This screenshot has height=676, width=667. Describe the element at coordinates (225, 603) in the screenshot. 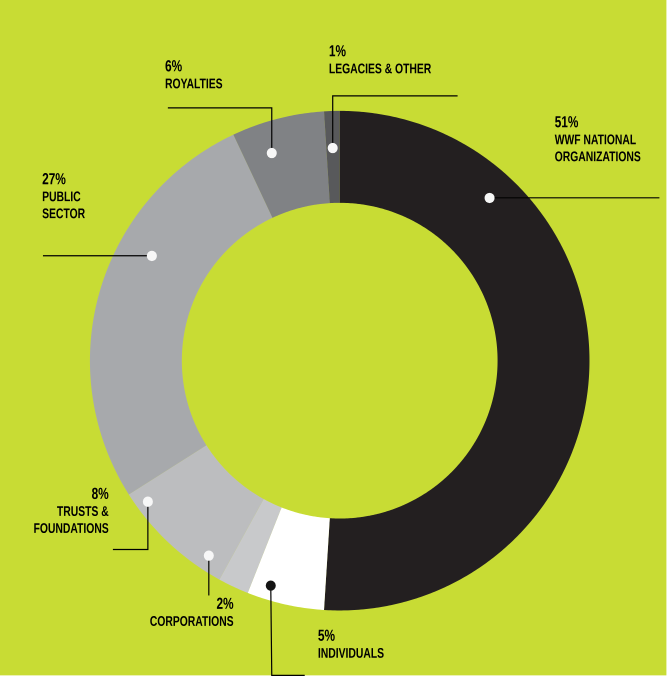

I see `data-label: 2%` at that location.